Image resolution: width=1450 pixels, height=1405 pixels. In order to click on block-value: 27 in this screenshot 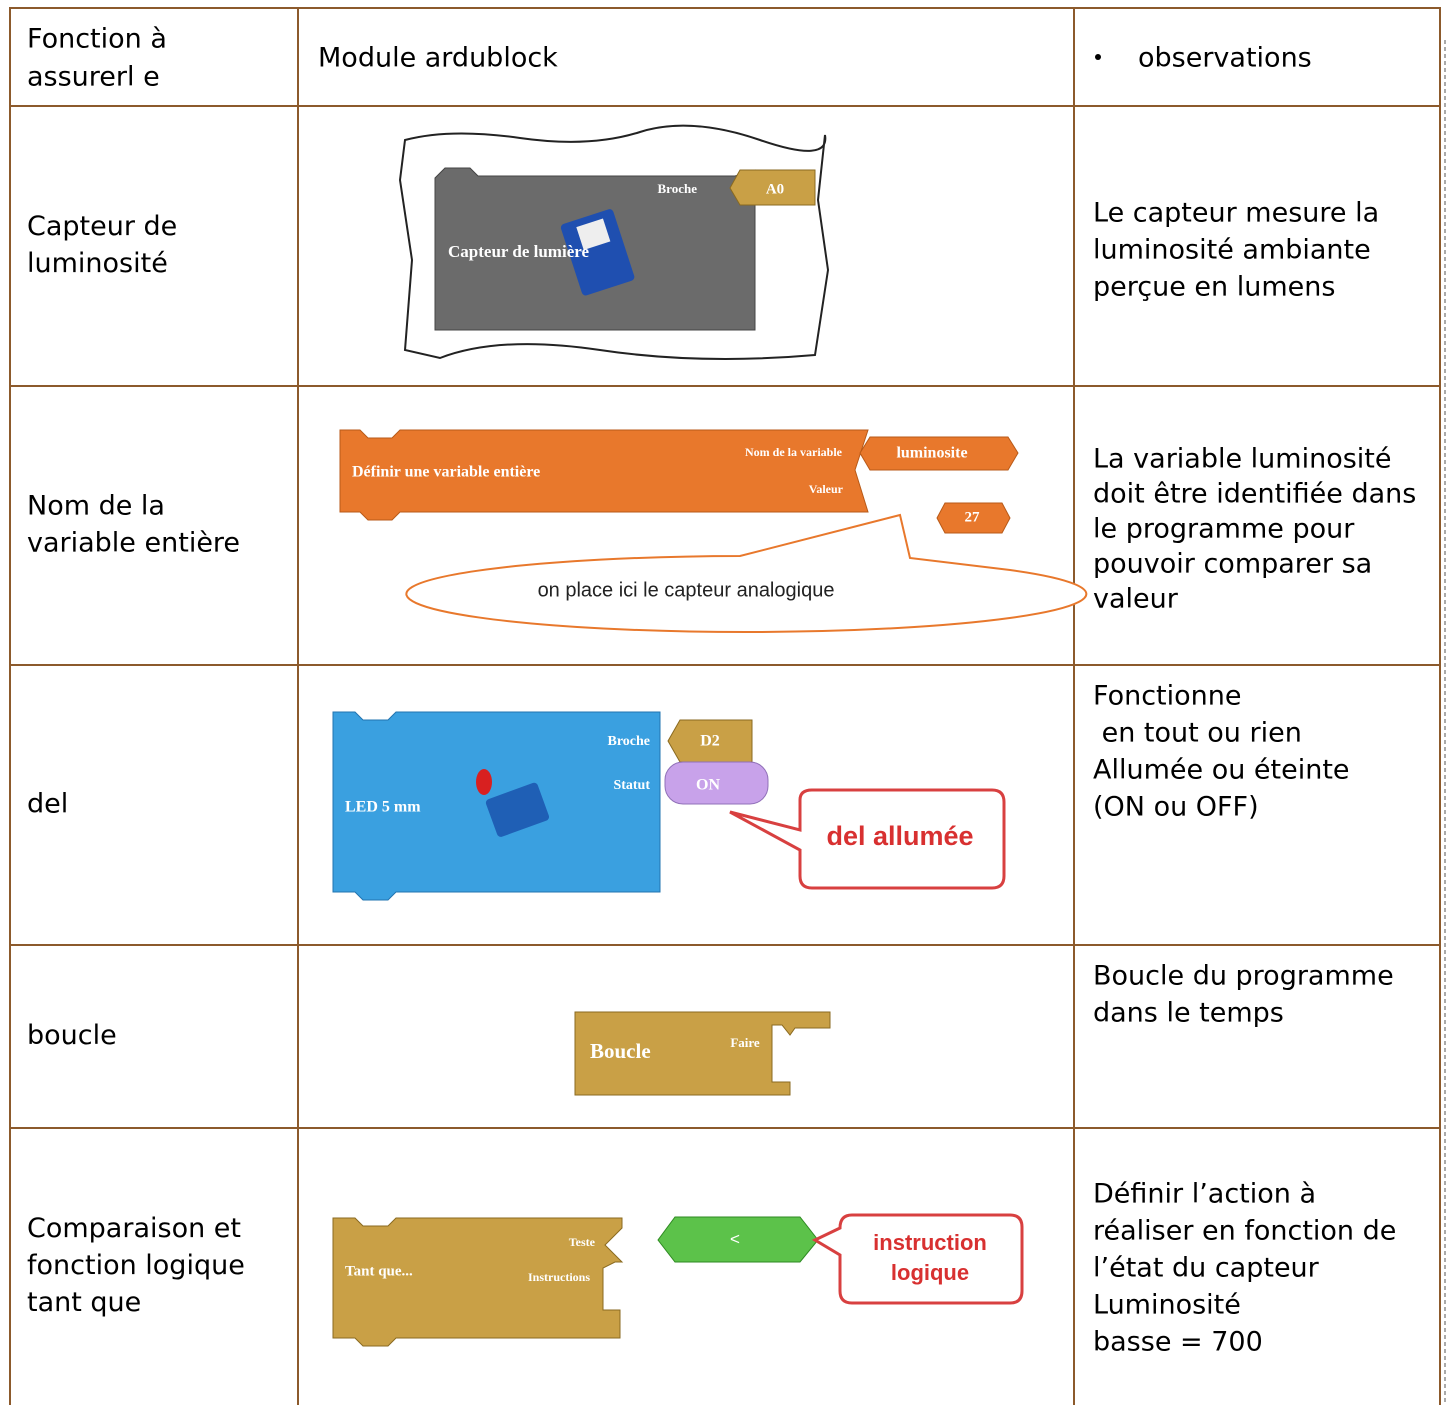, I will do `click(973, 517)`.